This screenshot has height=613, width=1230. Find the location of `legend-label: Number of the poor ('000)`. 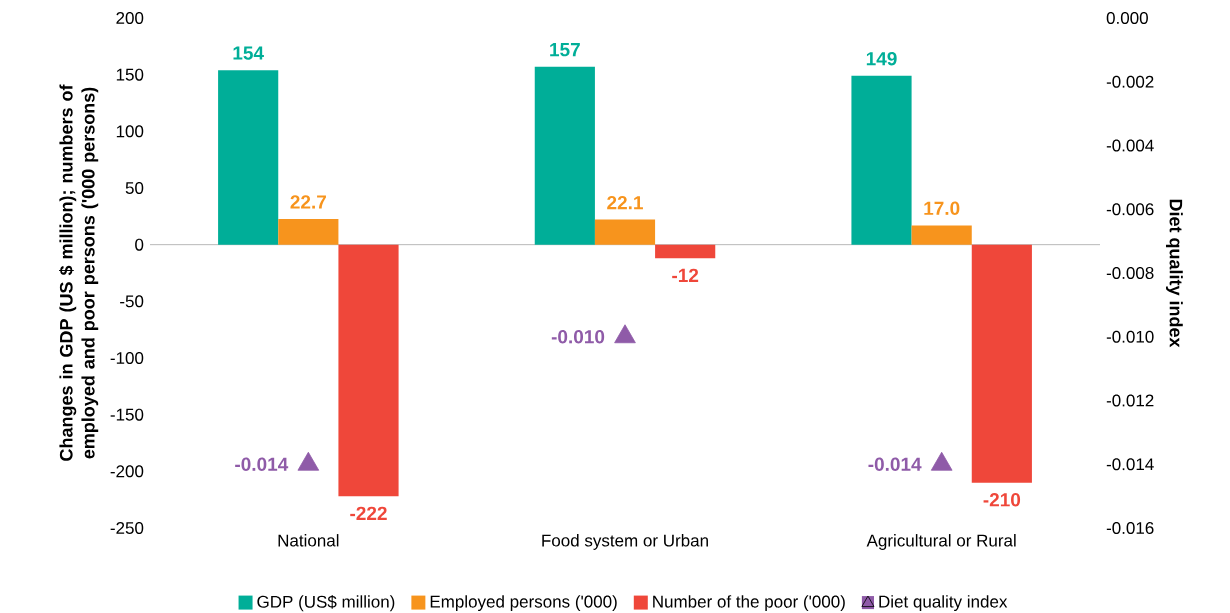

legend-label: Number of the poor ('000) is located at coordinates (749, 603).